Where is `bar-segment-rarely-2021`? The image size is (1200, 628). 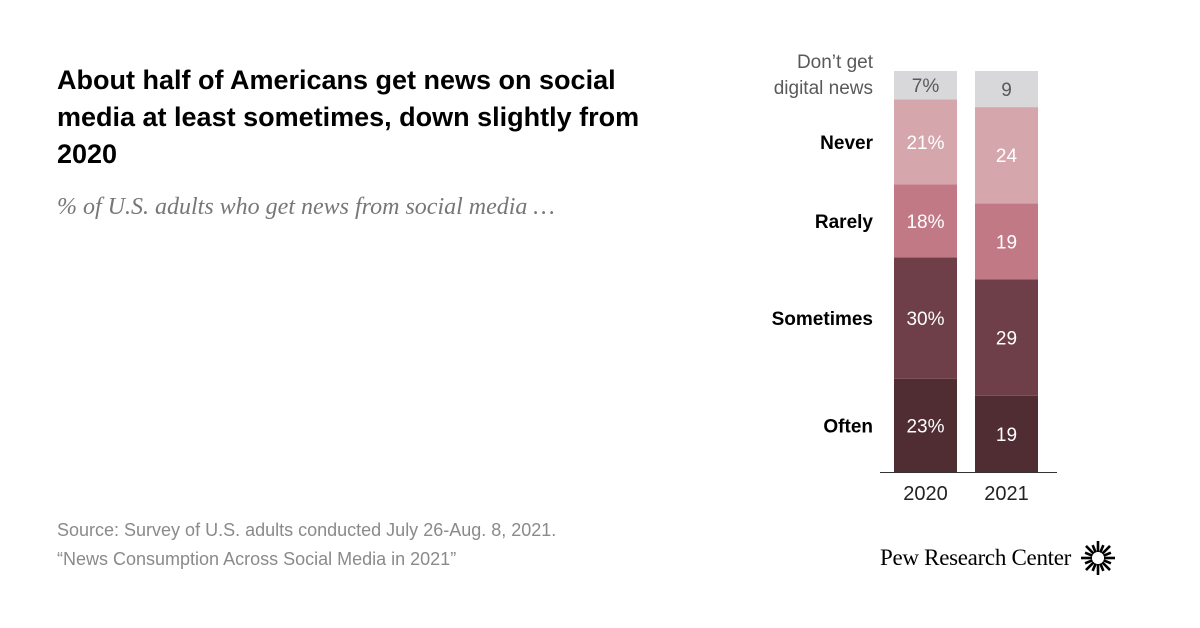 bar-segment-rarely-2021 is located at coordinates (1006, 241).